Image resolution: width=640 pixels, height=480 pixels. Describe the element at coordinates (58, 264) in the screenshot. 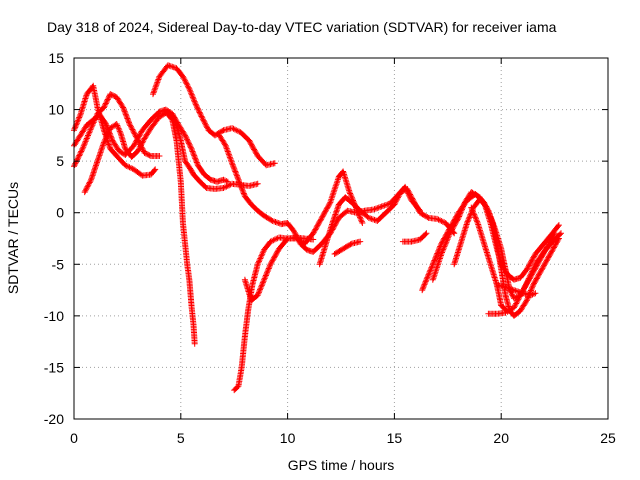

I see `y-tick-label: -5` at that location.